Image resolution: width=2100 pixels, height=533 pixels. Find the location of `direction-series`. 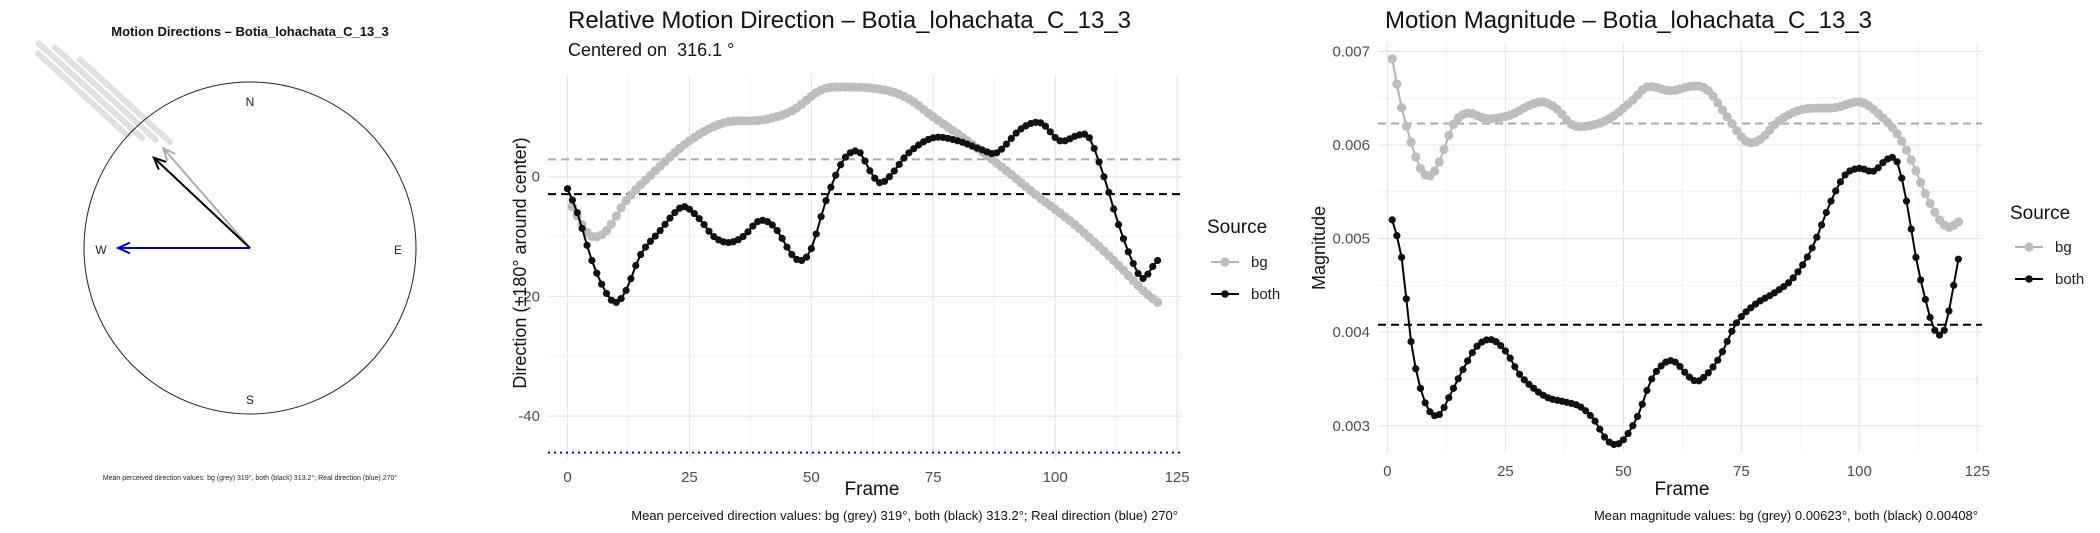

direction-series is located at coordinates (863, 195).